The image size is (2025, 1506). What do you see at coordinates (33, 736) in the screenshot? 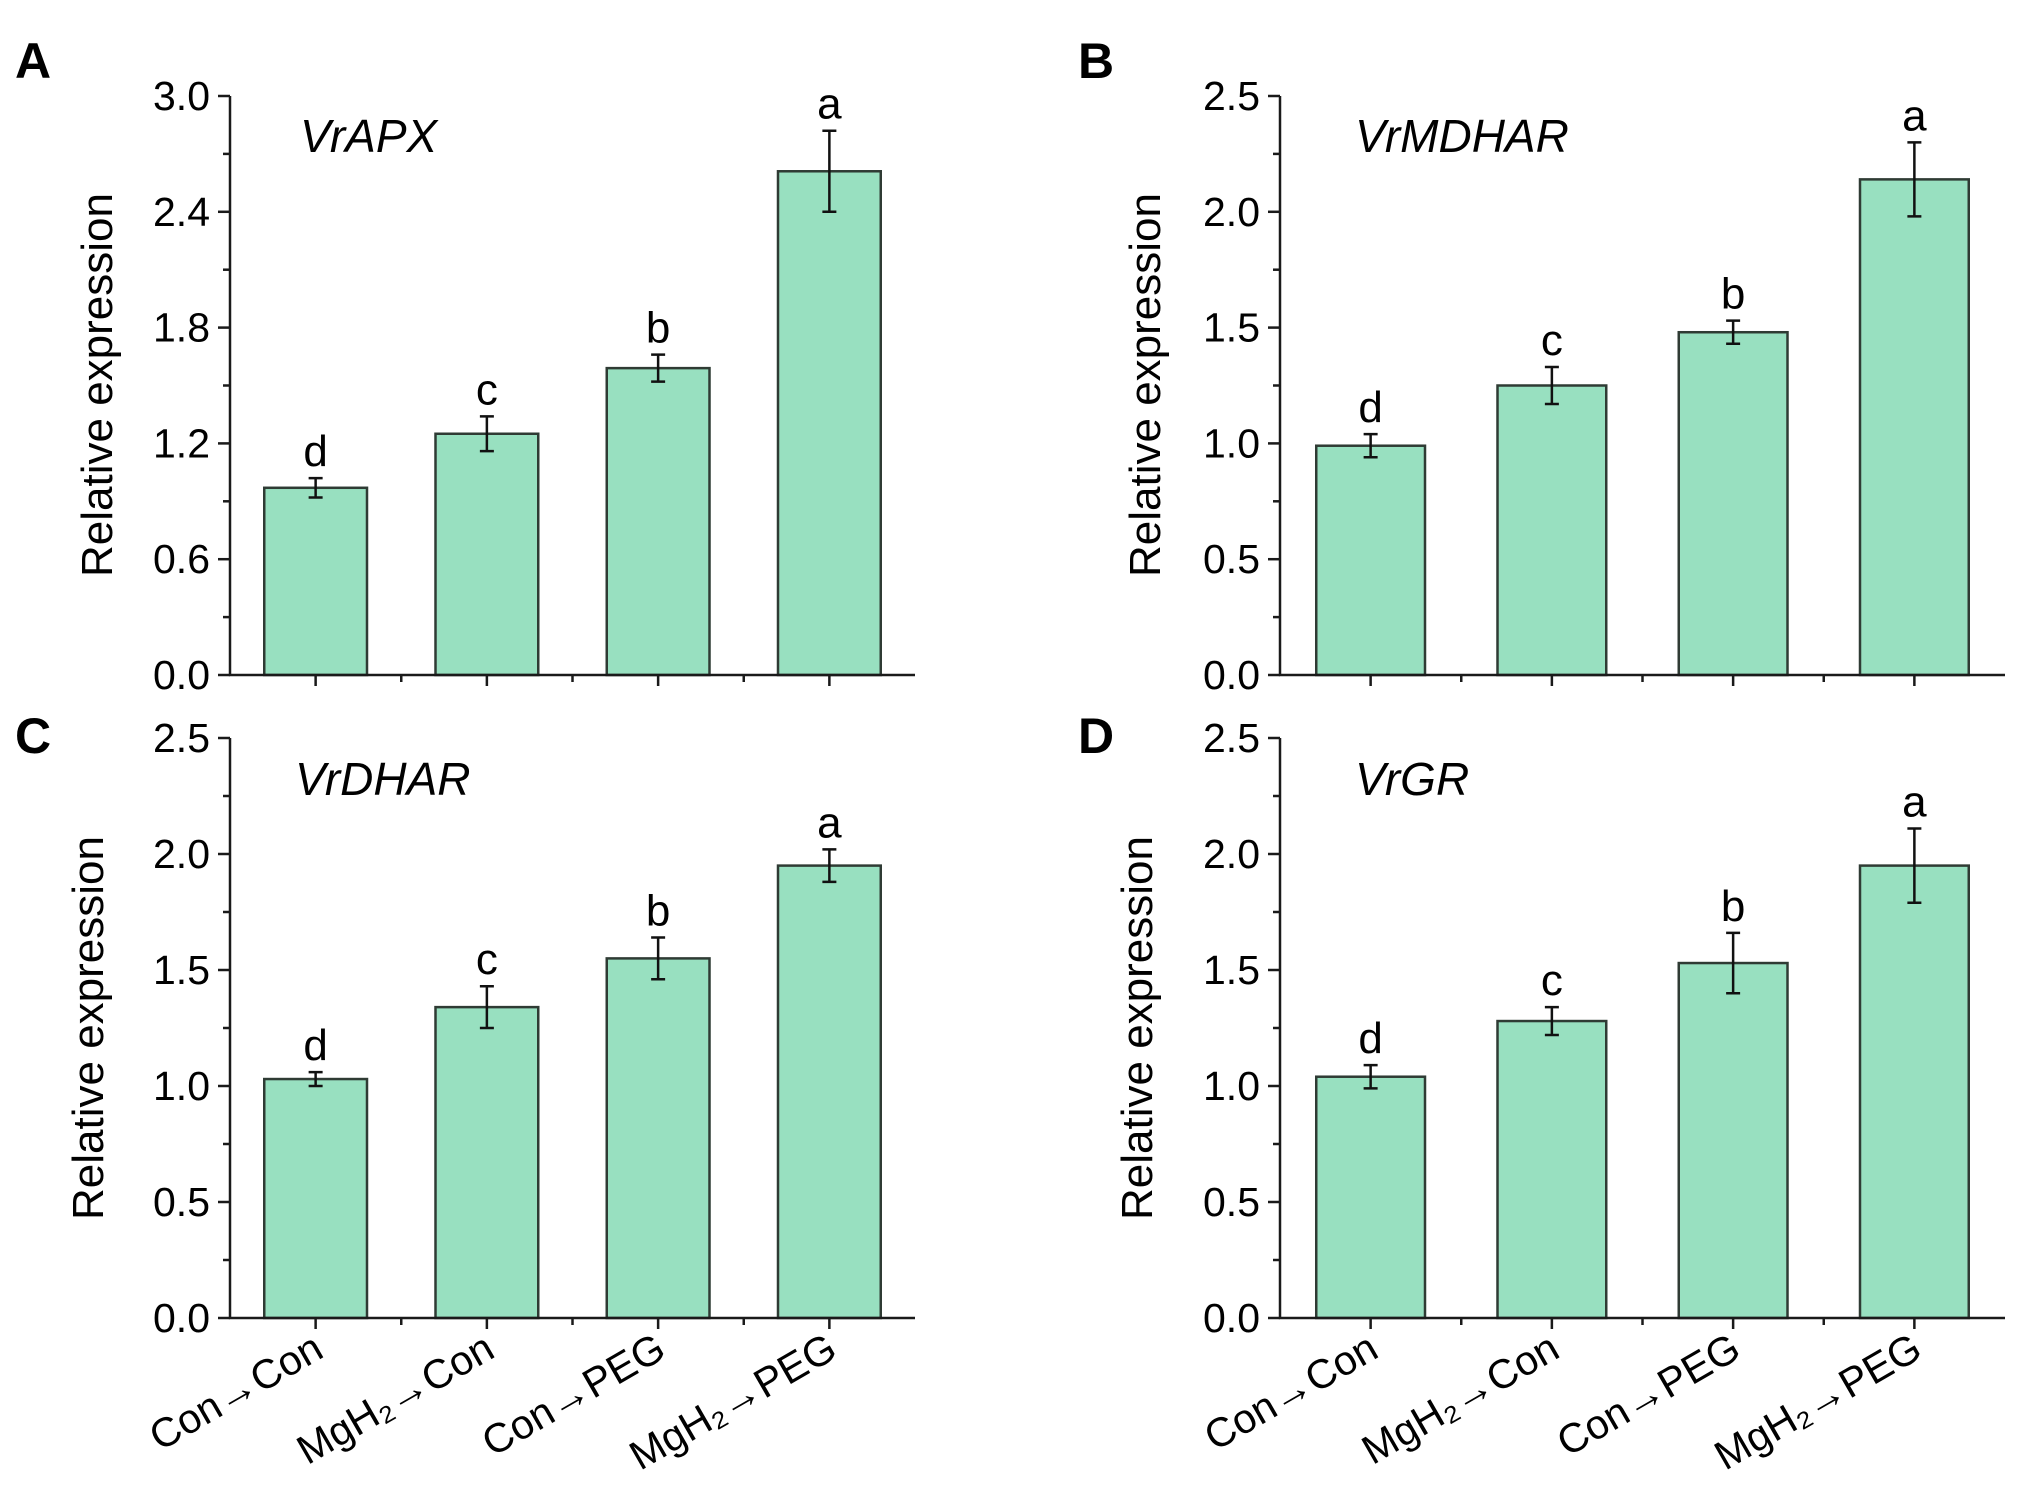
I see `panel-letter: C` at bounding box center [33, 736].